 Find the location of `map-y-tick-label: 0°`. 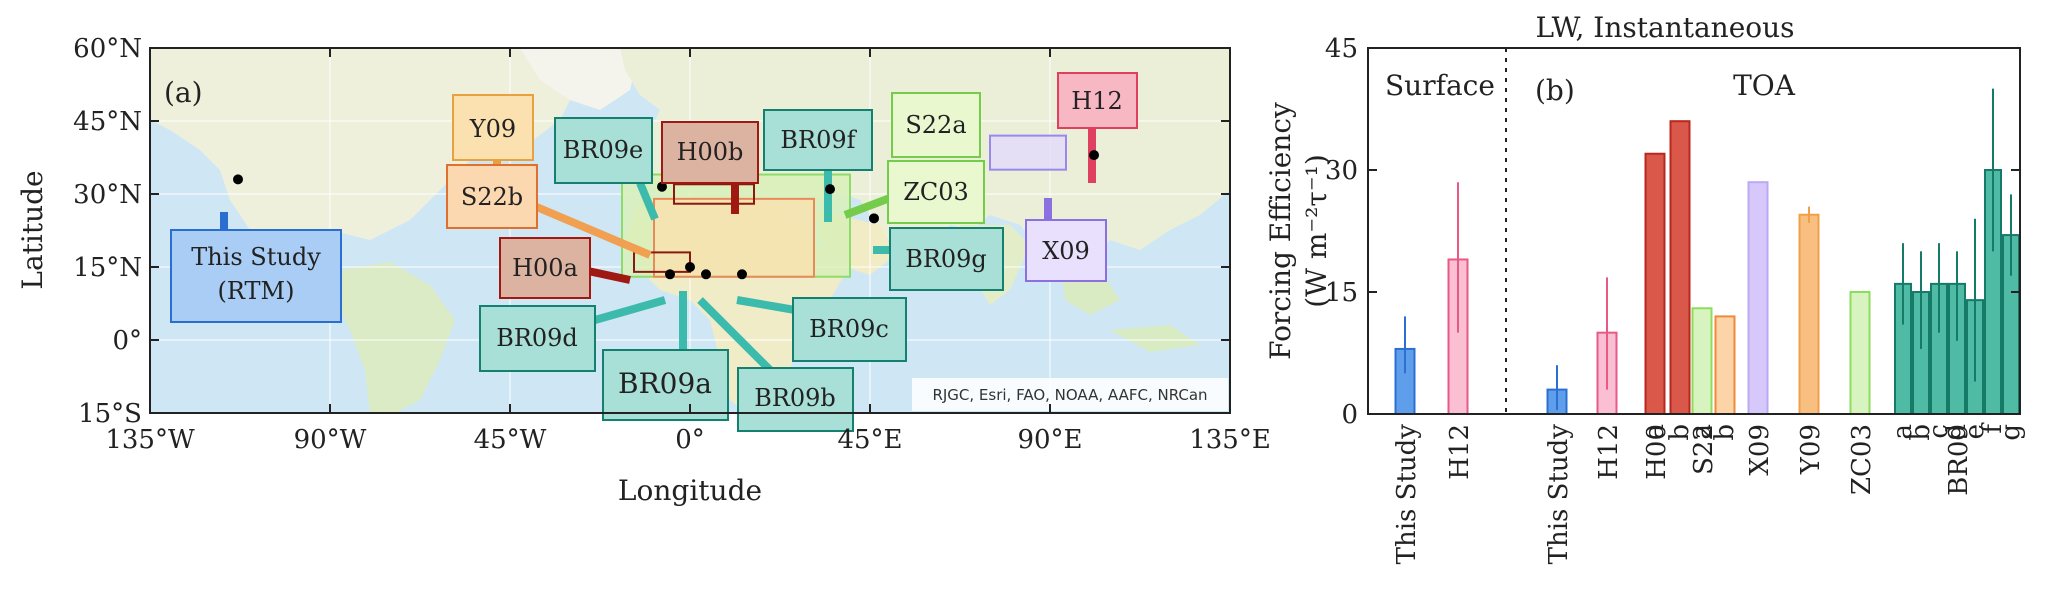

map-y-tick-label: 0° is located at coordinates (127, 341).